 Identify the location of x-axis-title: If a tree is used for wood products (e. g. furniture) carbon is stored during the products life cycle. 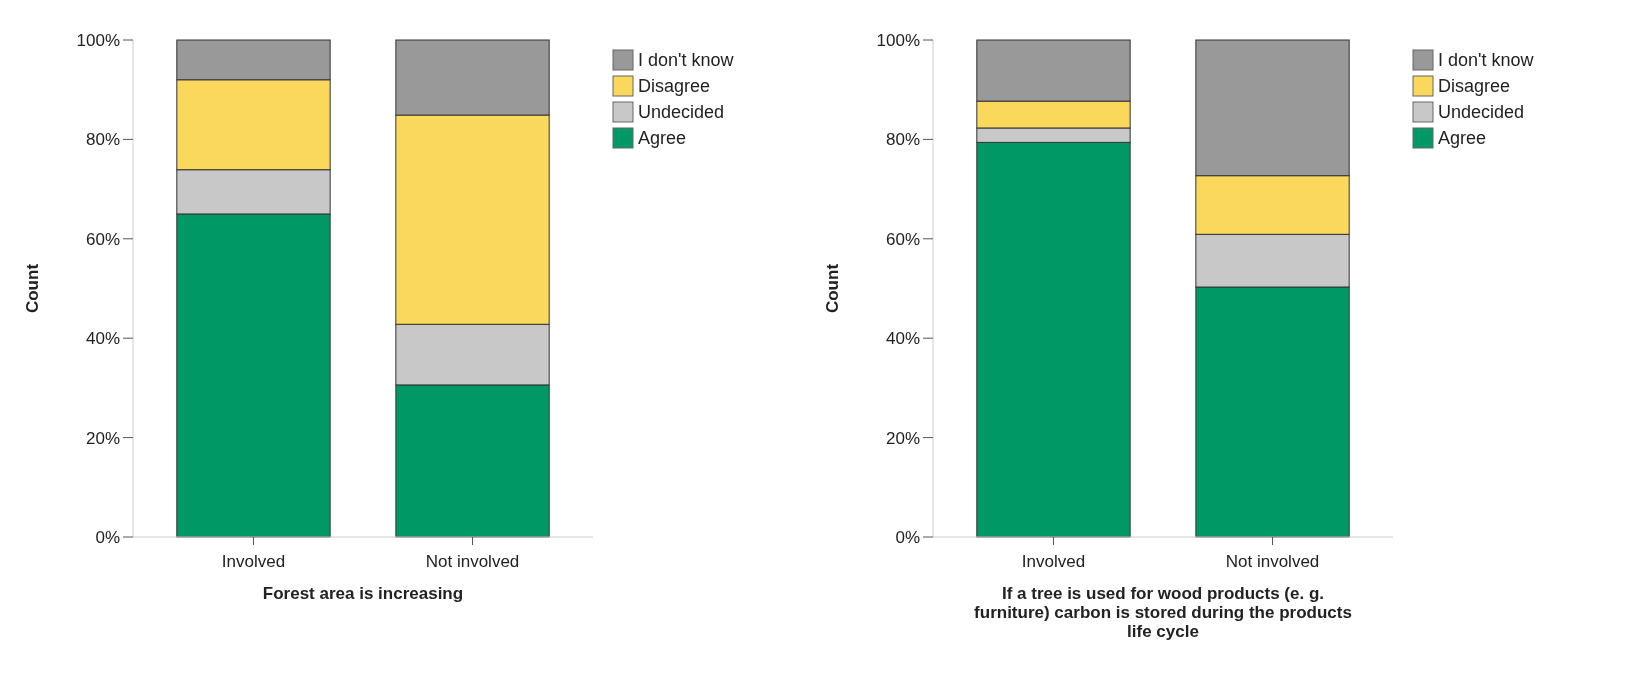
(1163, 612).